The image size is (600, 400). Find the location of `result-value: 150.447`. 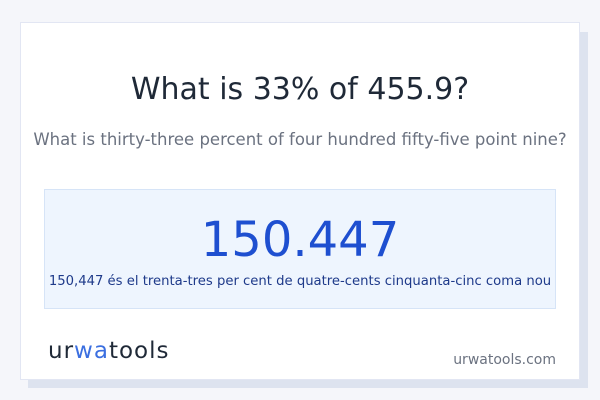

result-value: 150.447 is located at coordinates (300, 240).